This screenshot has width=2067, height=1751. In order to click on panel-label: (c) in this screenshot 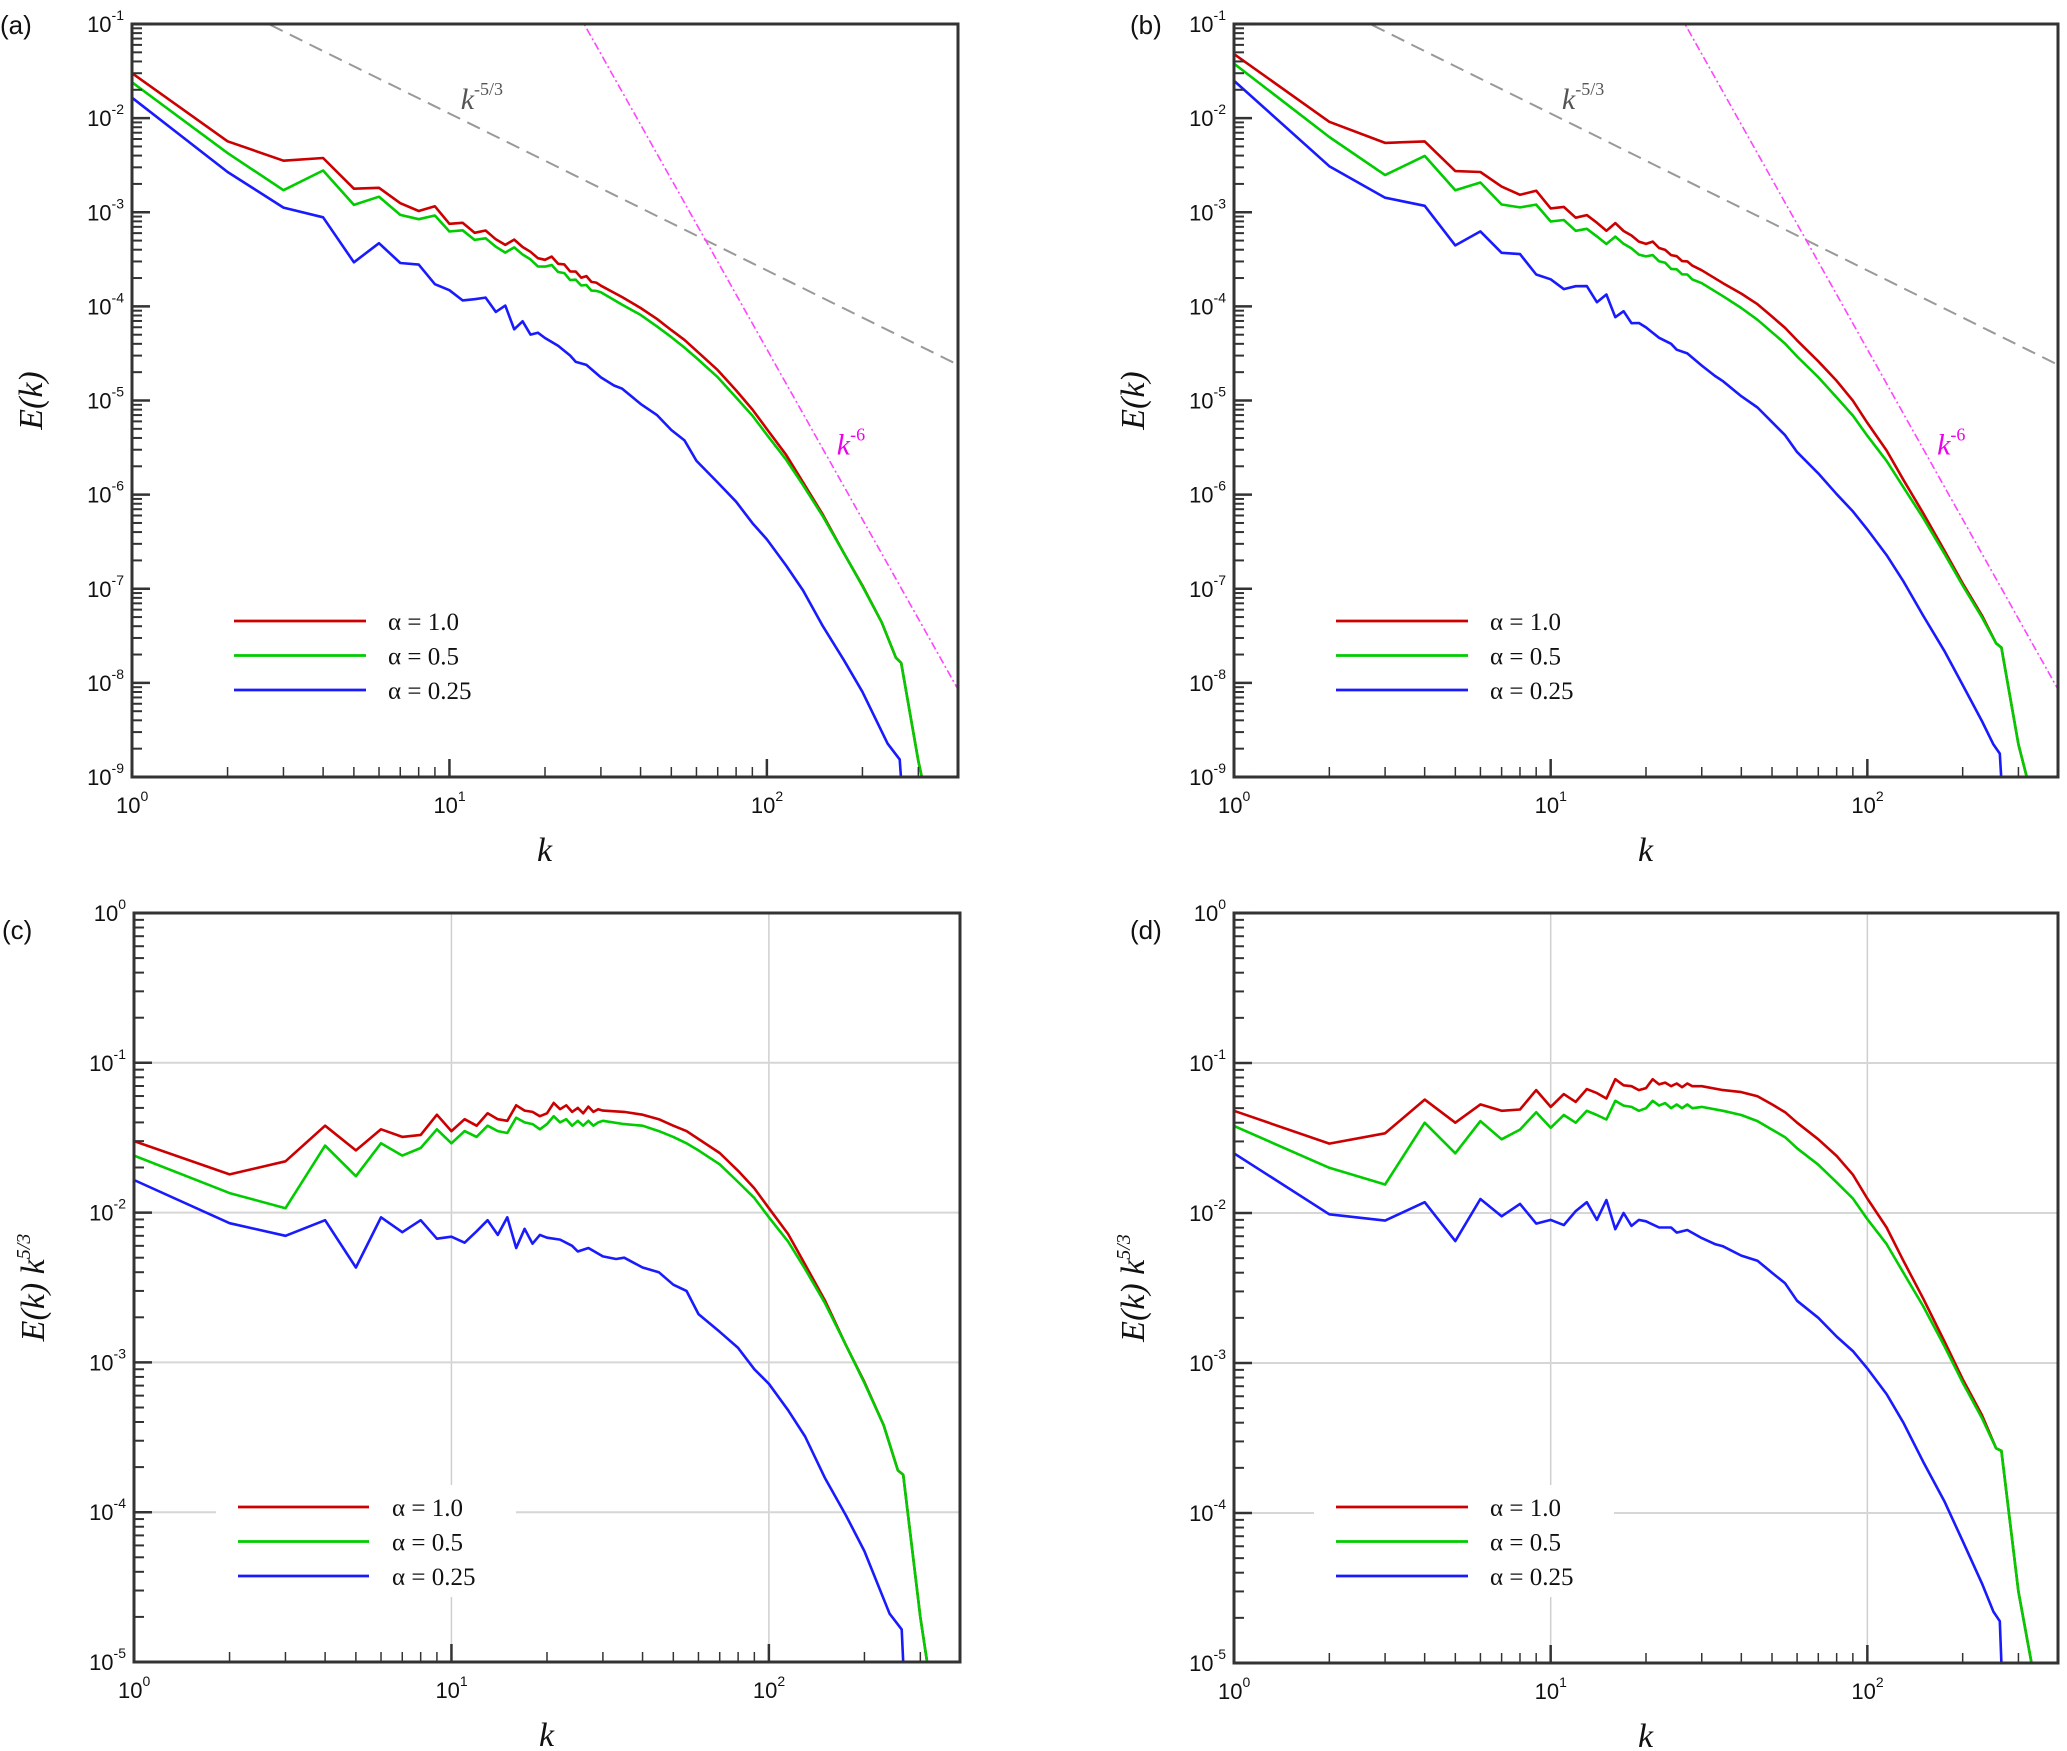, I will do `click(17, 930)`.